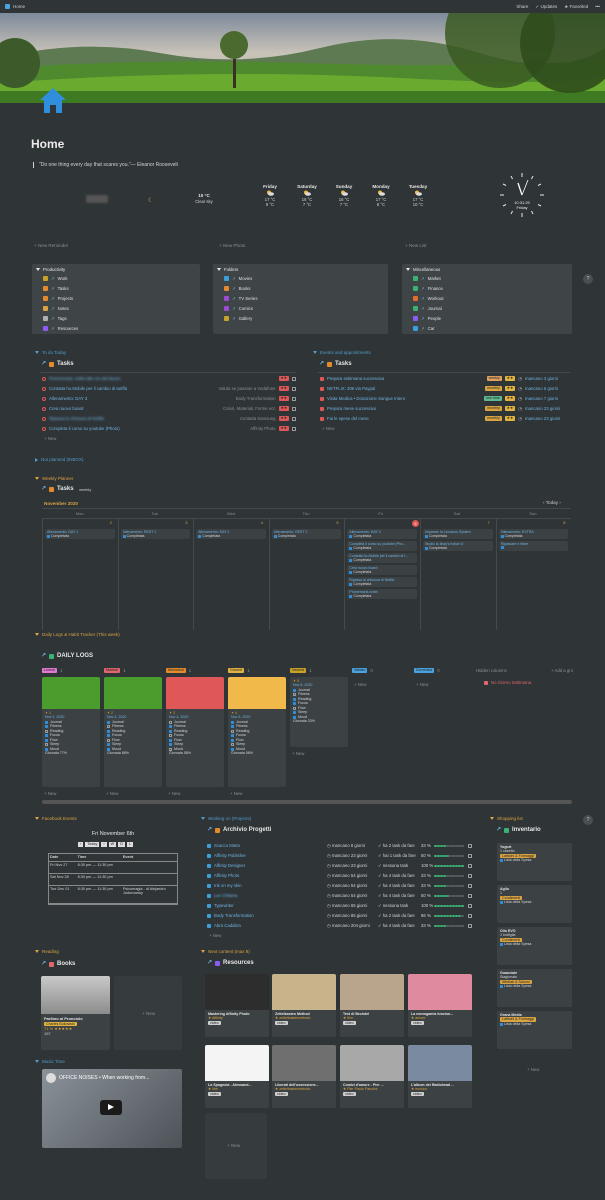 The height and width of the screenshot is (1200, 605). I want to click on breadcrumb: Home, so click(15, 7).